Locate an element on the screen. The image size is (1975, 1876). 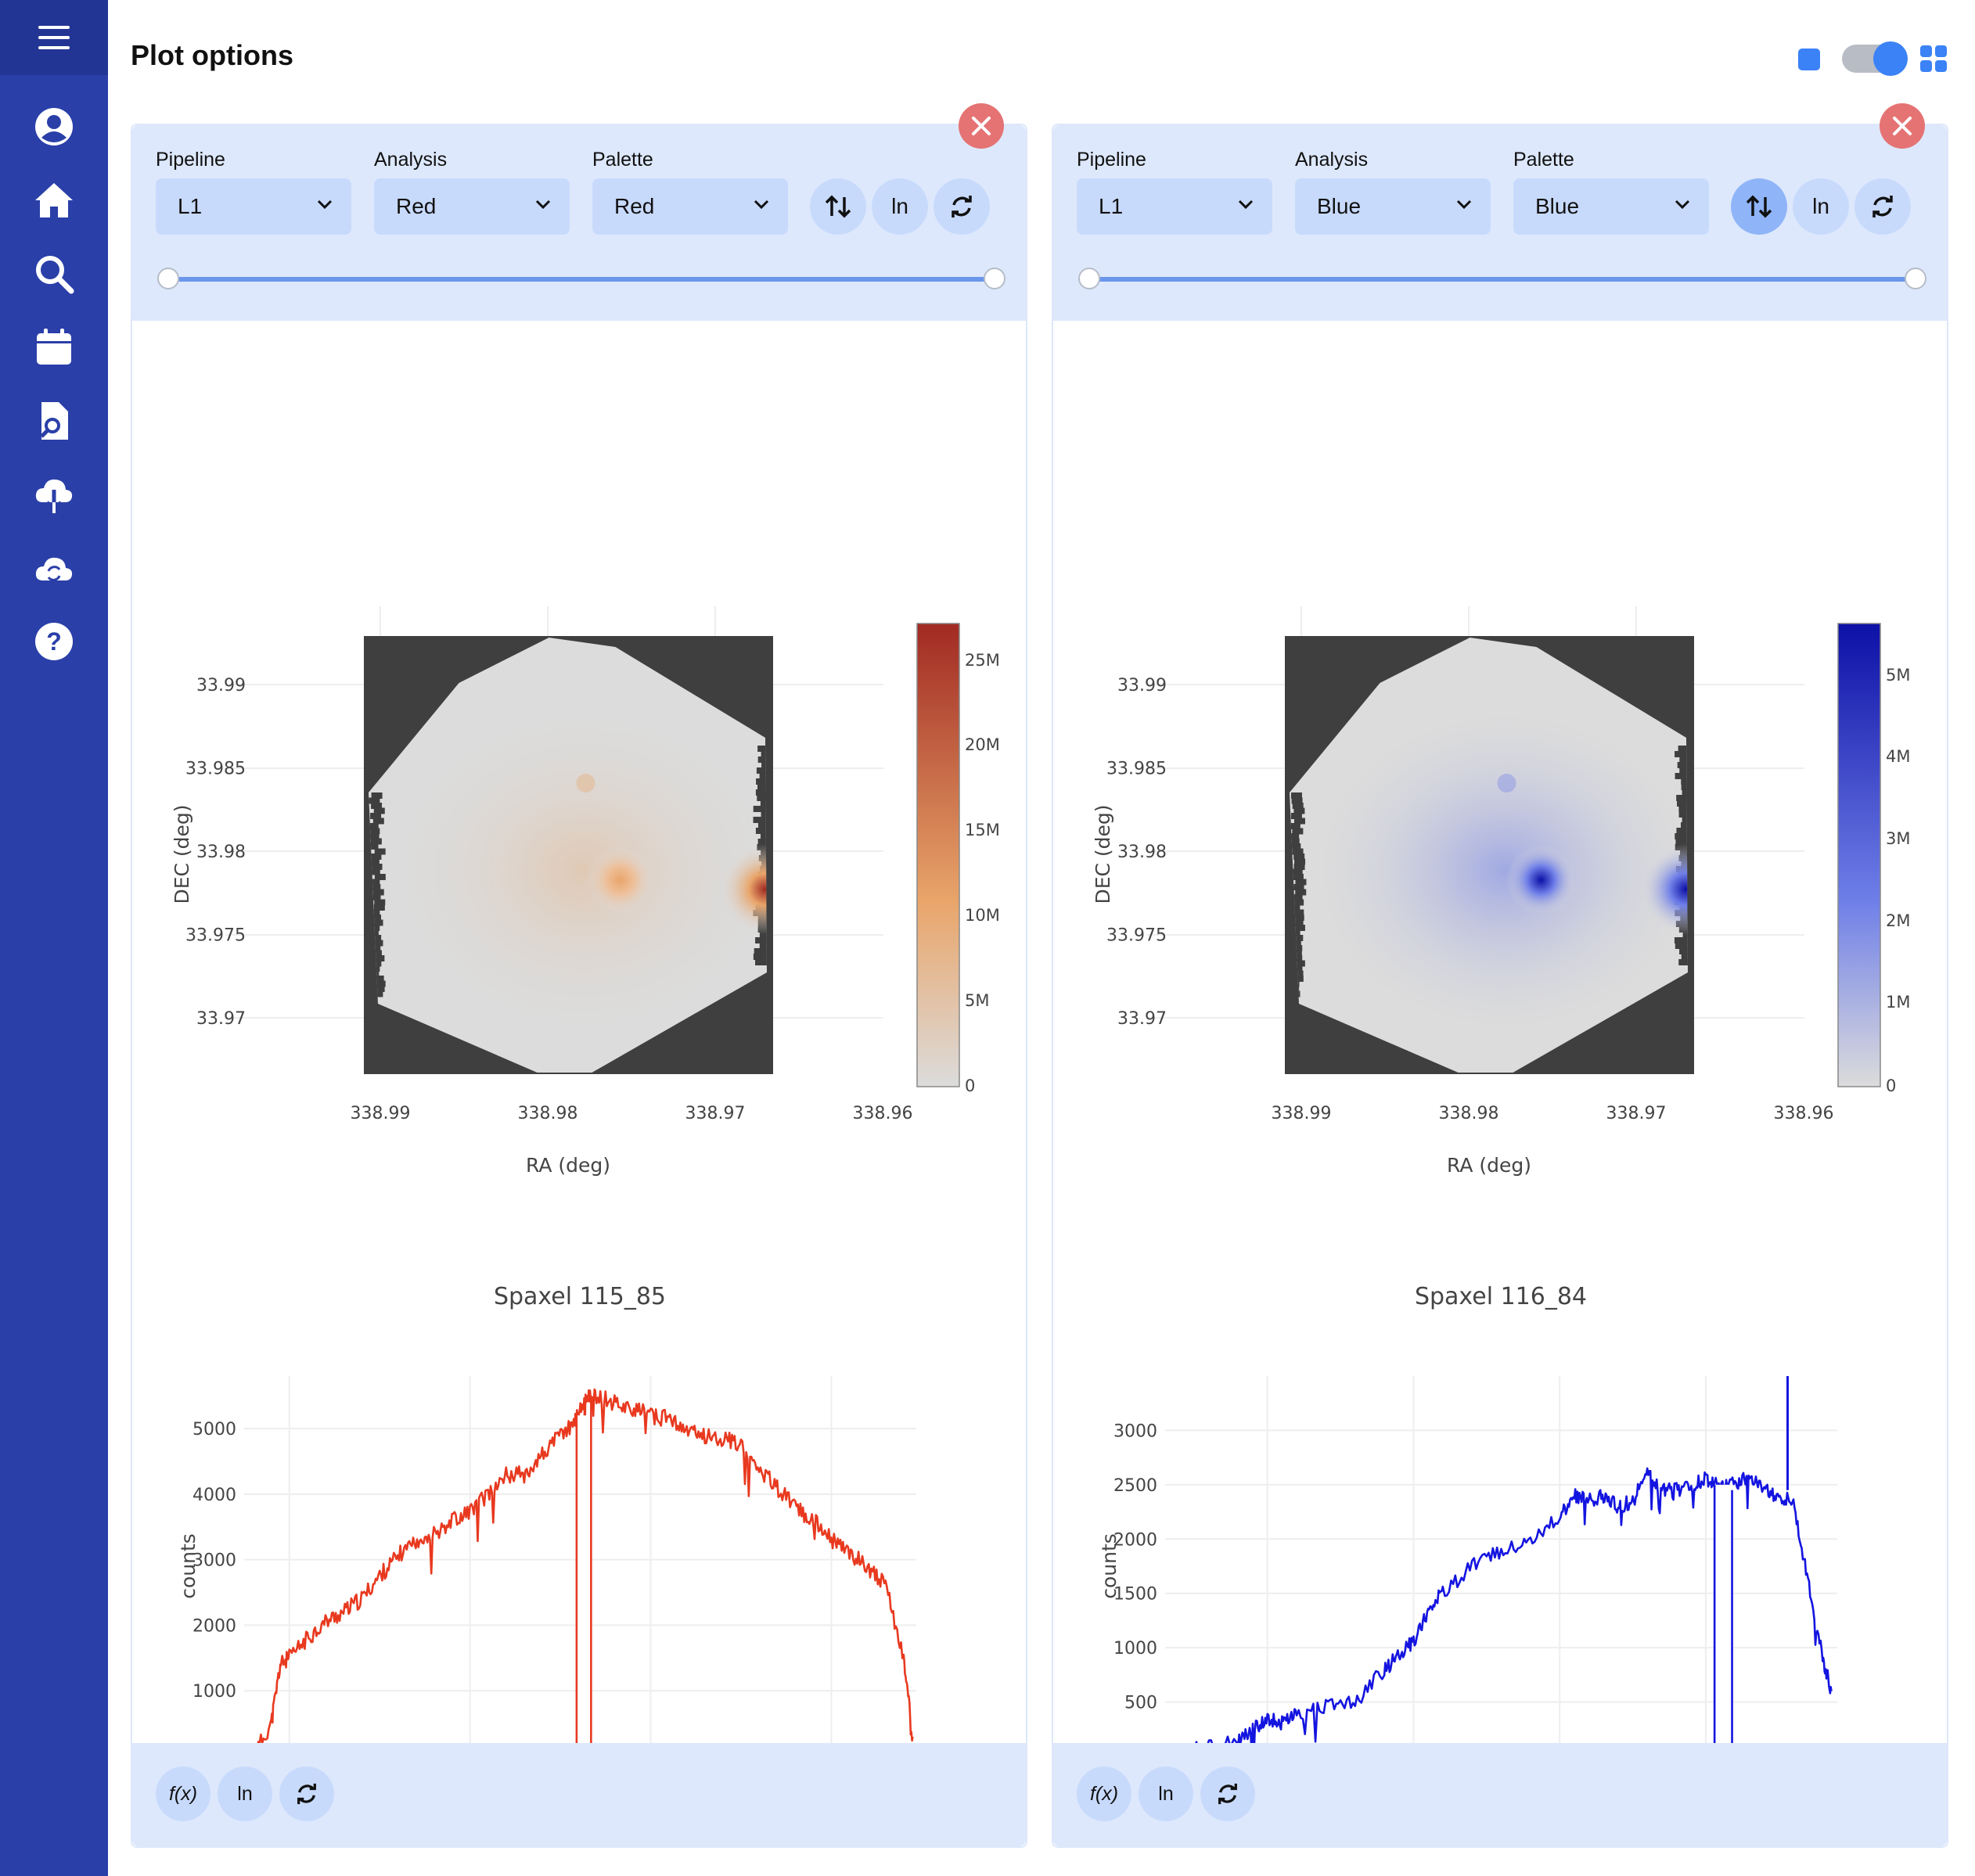
palette-select: Red is located at coordinates (690, 206).